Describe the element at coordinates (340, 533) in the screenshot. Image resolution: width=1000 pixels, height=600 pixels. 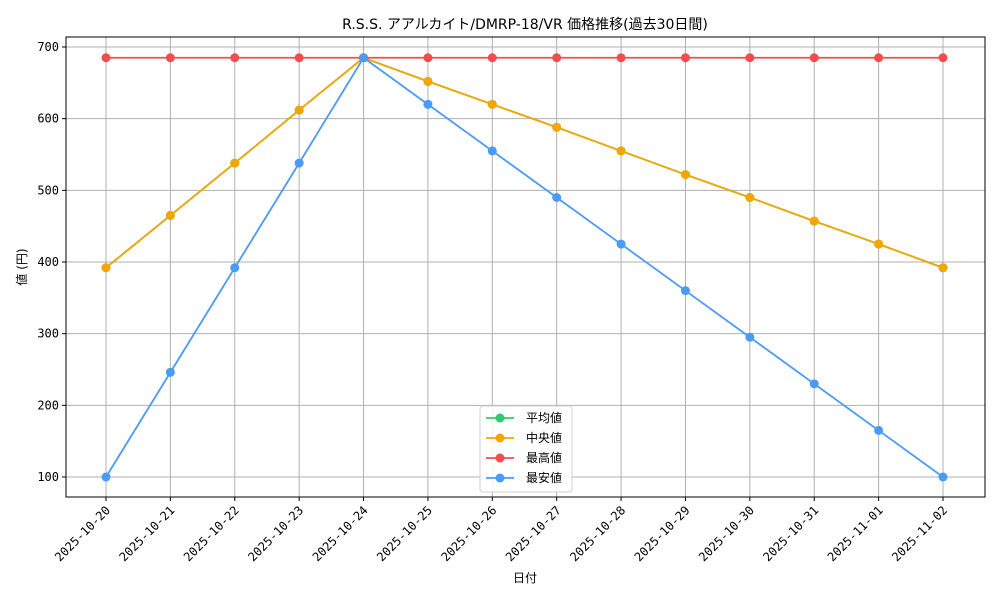
I see `x-tick-label: 2025-10-24` at that location.